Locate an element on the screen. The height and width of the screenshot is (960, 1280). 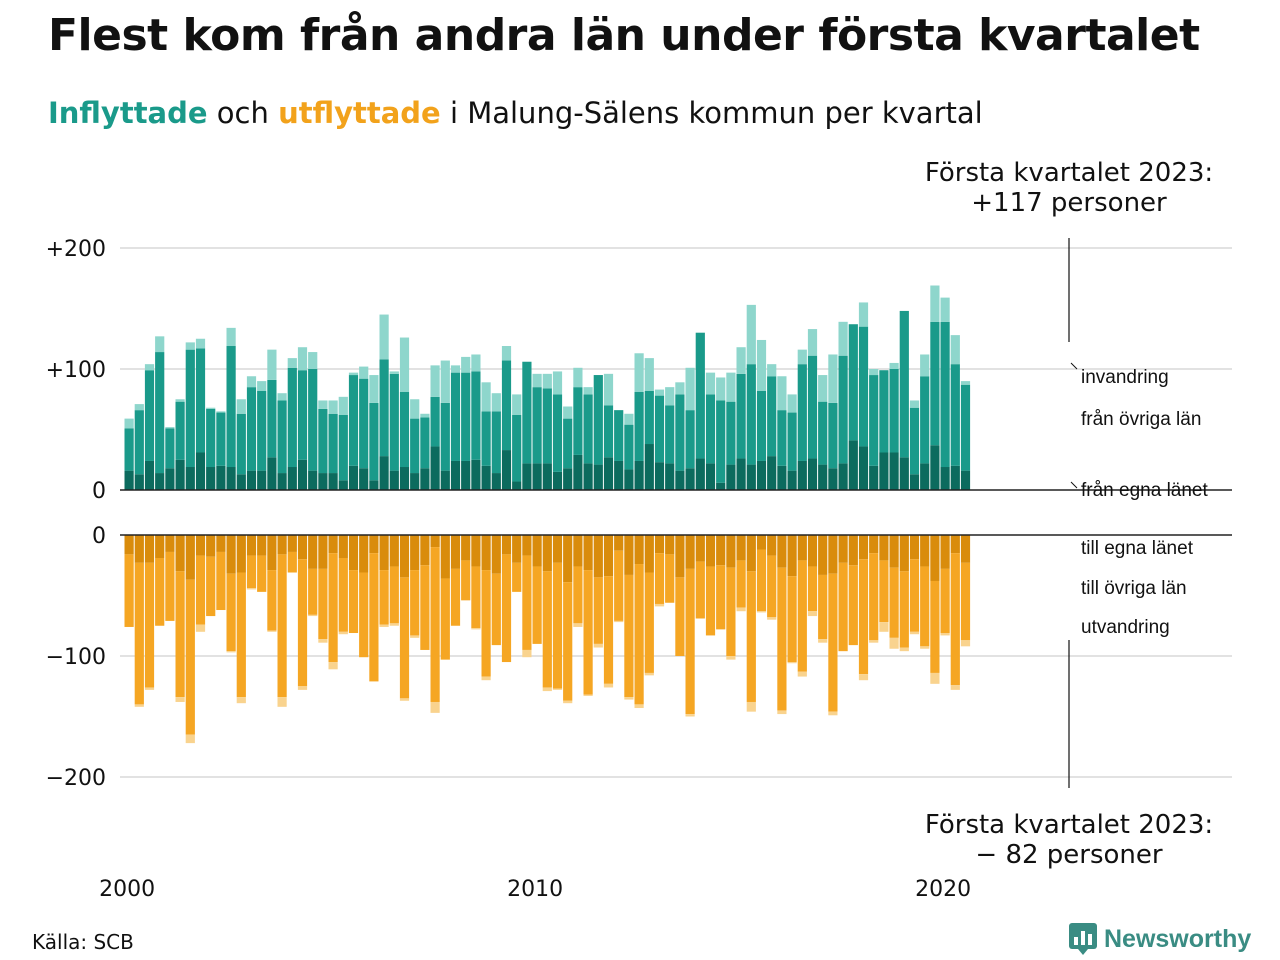
label-tick-invandring is located at coordinates (1074, 366).